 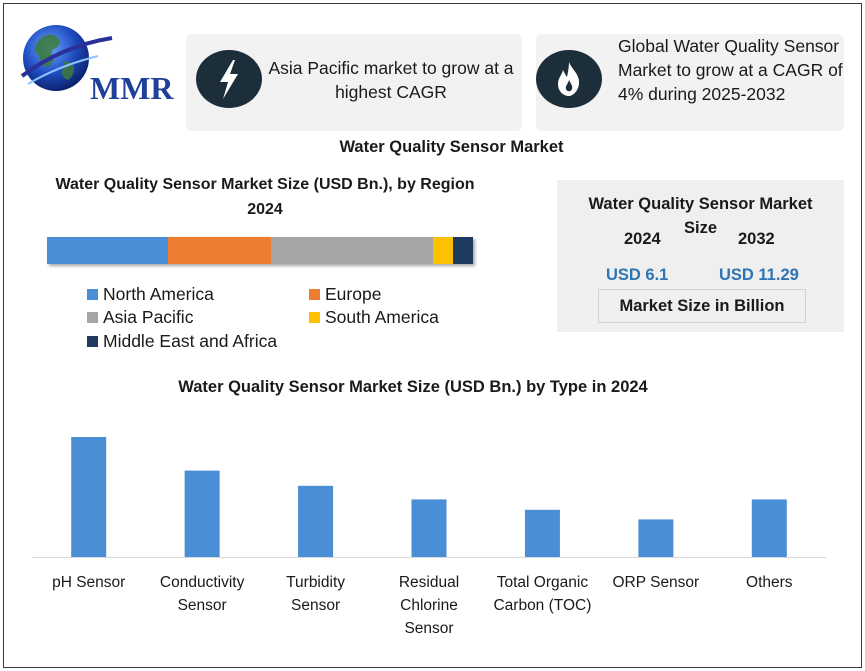 What do you see at coordinates (202, 594) in the screenshot?
I see `tick-label: Conductivity Sensor` at bounding box center [202, 594].